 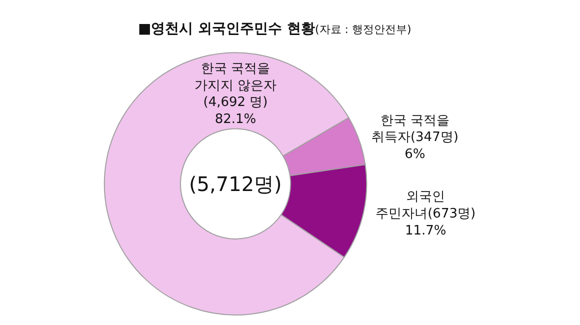 What do you see at coordinates (235, 77) in the screenshot?
I see `slice-label: 한국 국적을 가지지 않은자` at bounding box center [235, 77].